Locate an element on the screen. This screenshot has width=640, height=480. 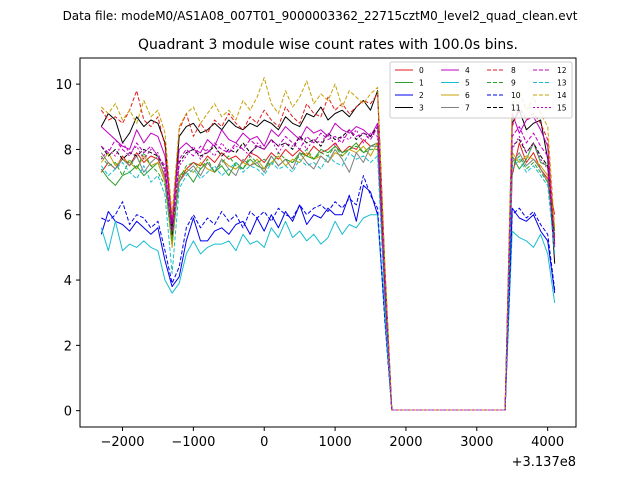
legend-label-13: 13 is located at coordinates (562, 83).